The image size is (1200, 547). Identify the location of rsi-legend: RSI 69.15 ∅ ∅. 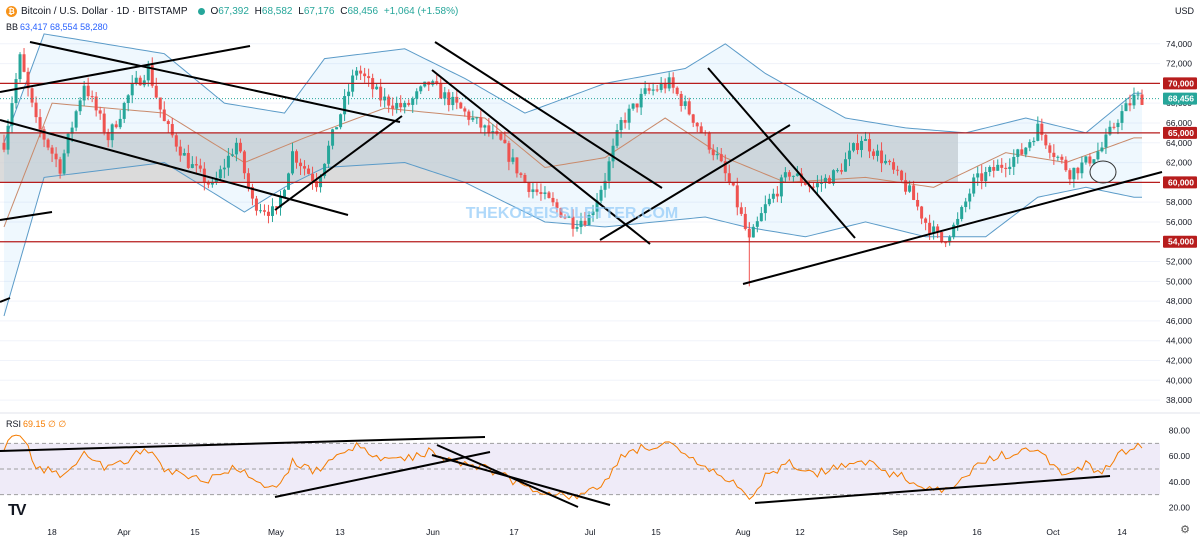
(36, 424).